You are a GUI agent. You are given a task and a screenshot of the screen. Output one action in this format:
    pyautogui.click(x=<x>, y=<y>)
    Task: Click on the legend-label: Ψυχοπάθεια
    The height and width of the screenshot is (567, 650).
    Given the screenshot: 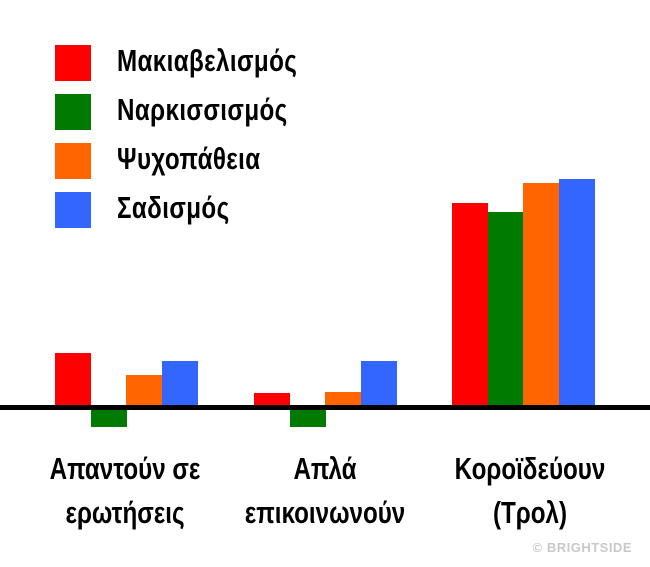 What is the action you would take?
    pyautogui.click(x=189, y=158)
    